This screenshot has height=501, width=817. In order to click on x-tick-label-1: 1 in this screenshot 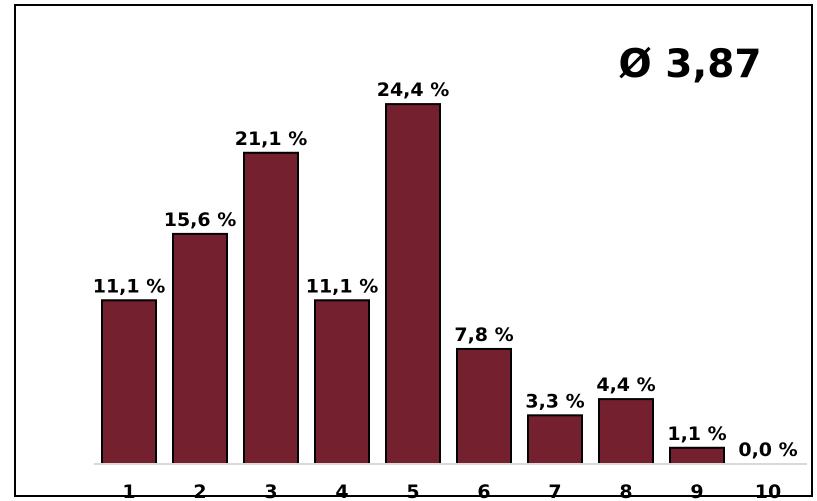, I will do `click(128, 491)`.